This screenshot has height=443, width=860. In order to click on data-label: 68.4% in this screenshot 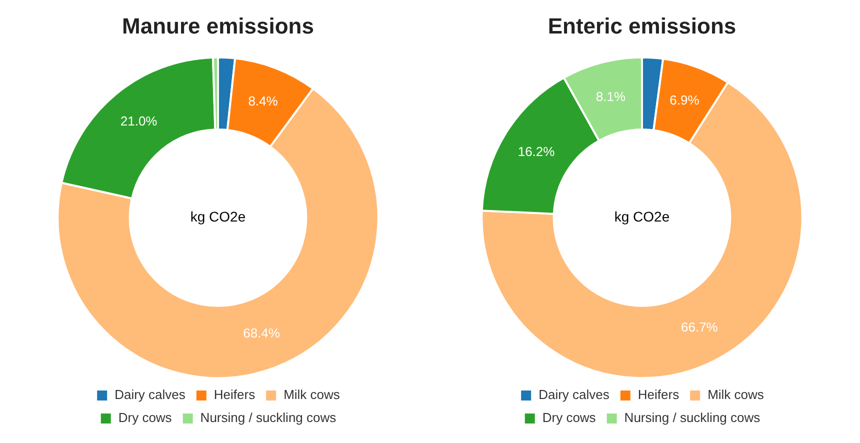, I will do `click(261, 333)`.